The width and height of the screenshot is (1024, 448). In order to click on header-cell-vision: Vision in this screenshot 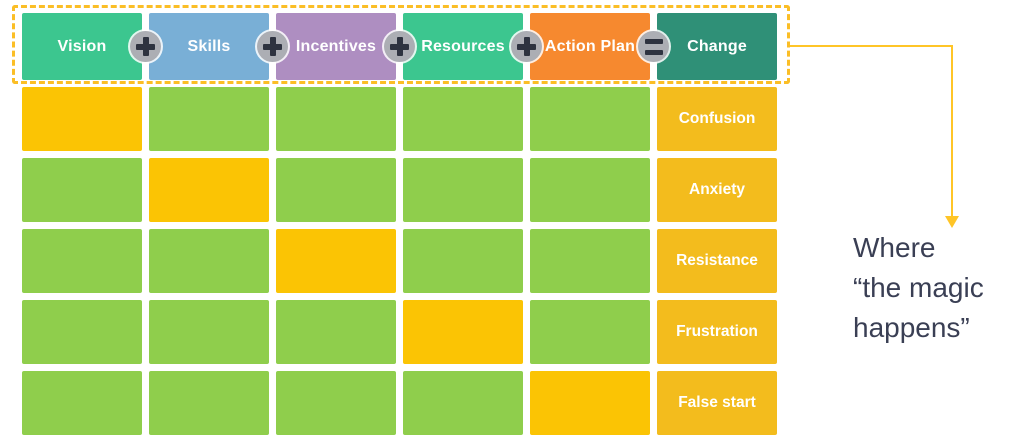, I will do `click(82, 46)`.